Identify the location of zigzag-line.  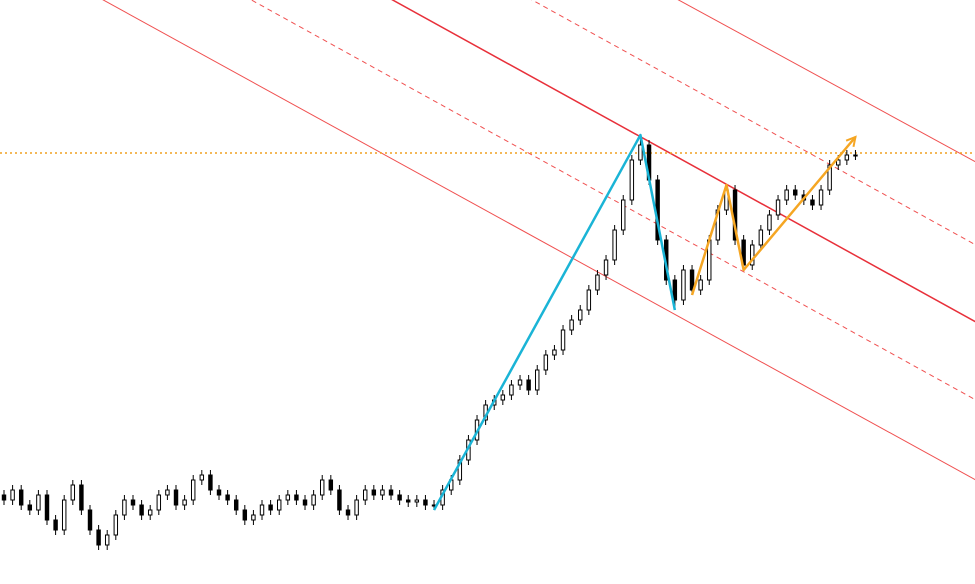
(773, 216).